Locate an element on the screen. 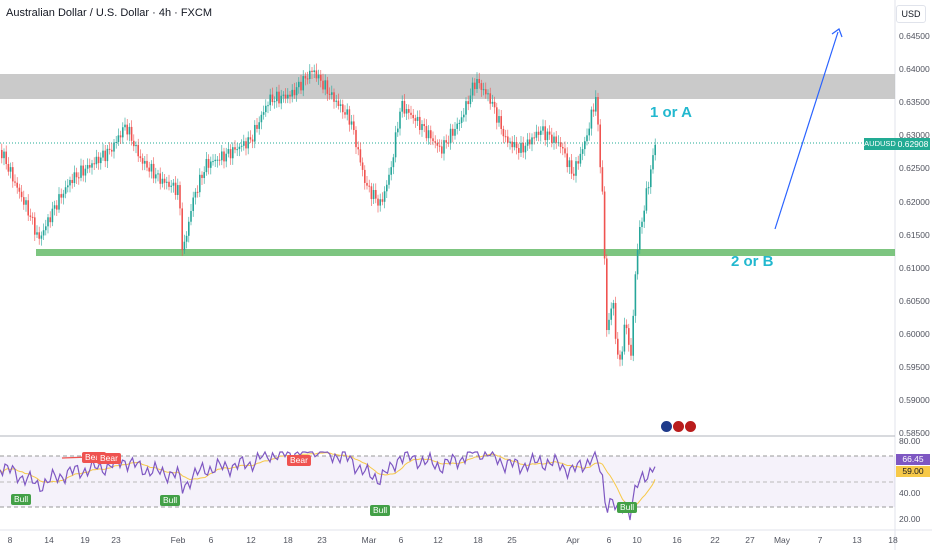  price-tick: 0.62500 is located at coordinates (914, 168).